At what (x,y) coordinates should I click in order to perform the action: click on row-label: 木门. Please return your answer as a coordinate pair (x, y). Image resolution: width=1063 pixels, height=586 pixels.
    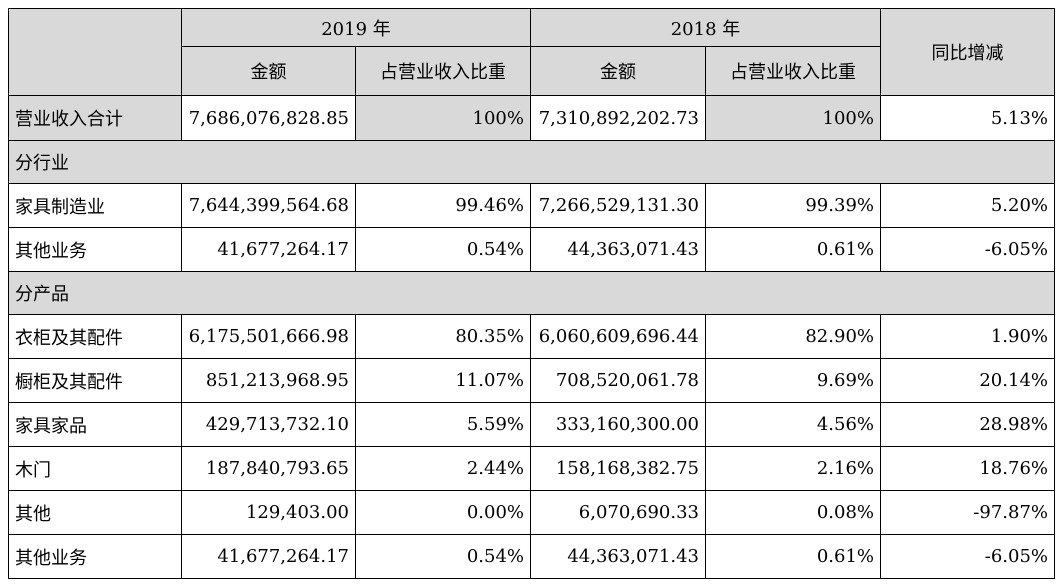
    Looking at the image, I should click on (95, 468).